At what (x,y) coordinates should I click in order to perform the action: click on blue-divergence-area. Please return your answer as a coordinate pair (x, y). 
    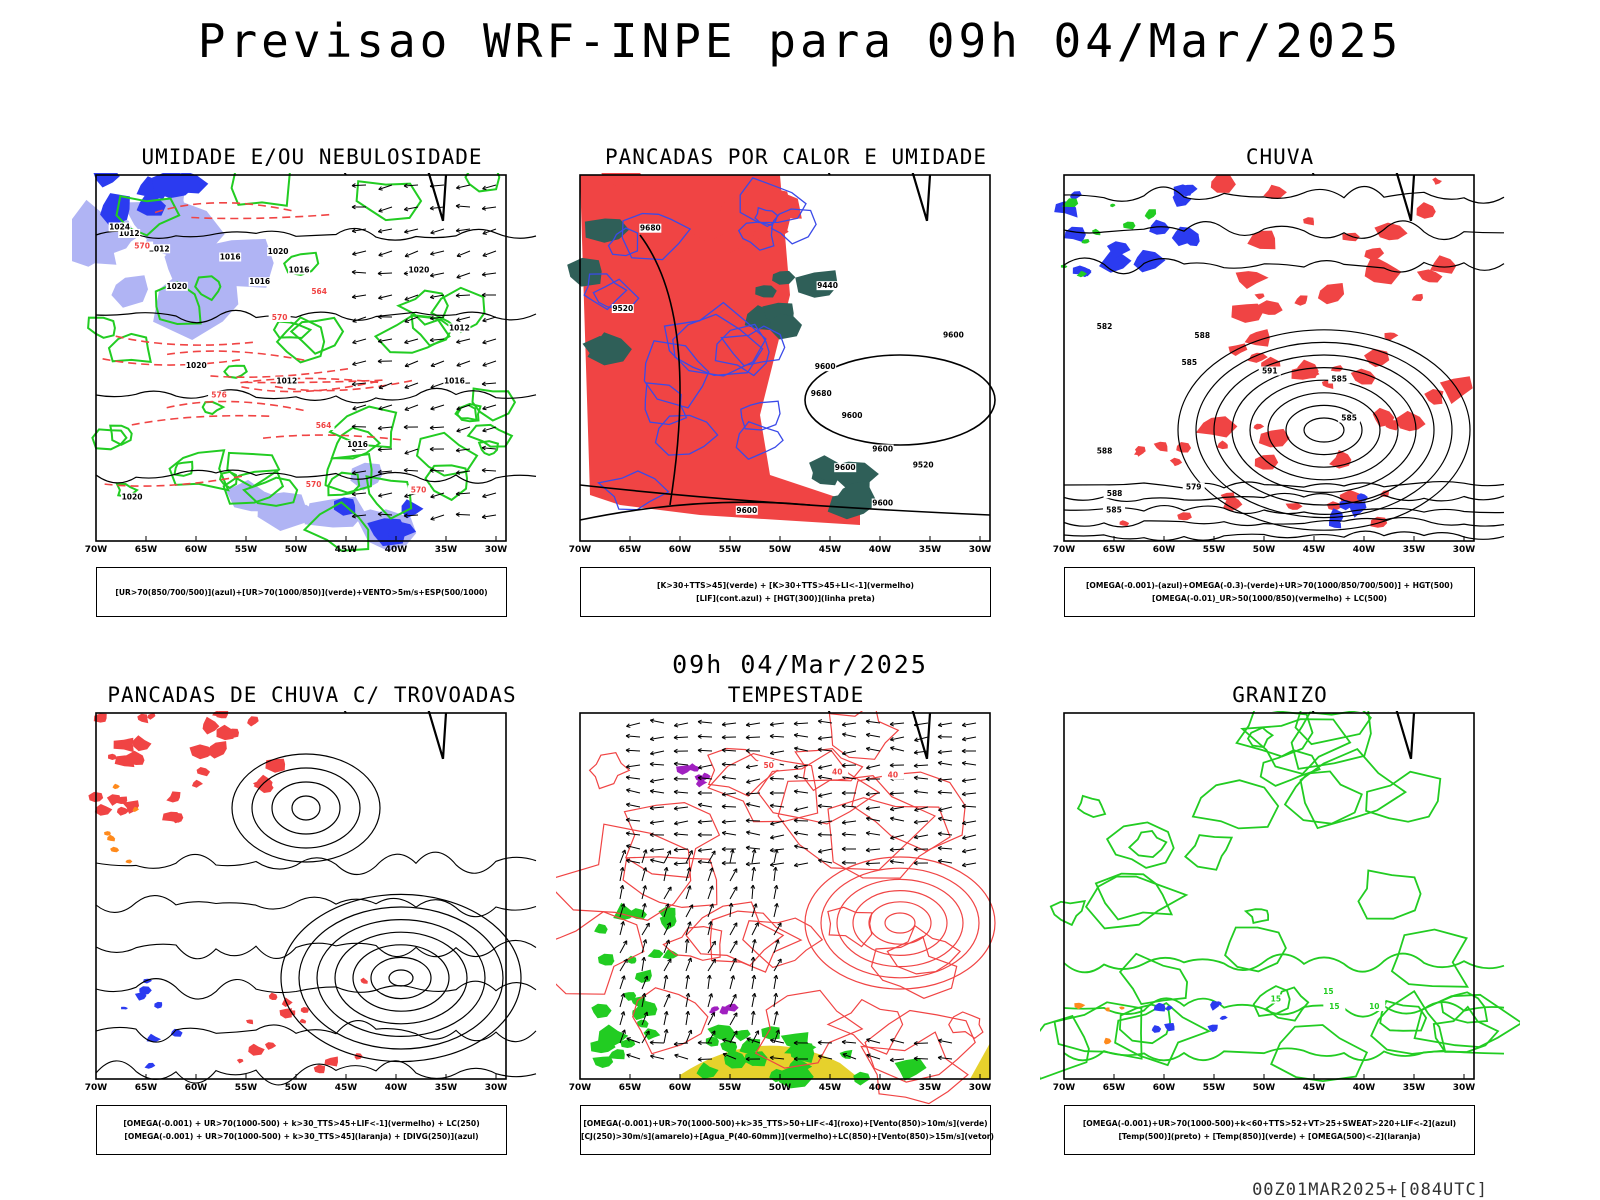
    Looking at the image, I should click on (176, 1032).